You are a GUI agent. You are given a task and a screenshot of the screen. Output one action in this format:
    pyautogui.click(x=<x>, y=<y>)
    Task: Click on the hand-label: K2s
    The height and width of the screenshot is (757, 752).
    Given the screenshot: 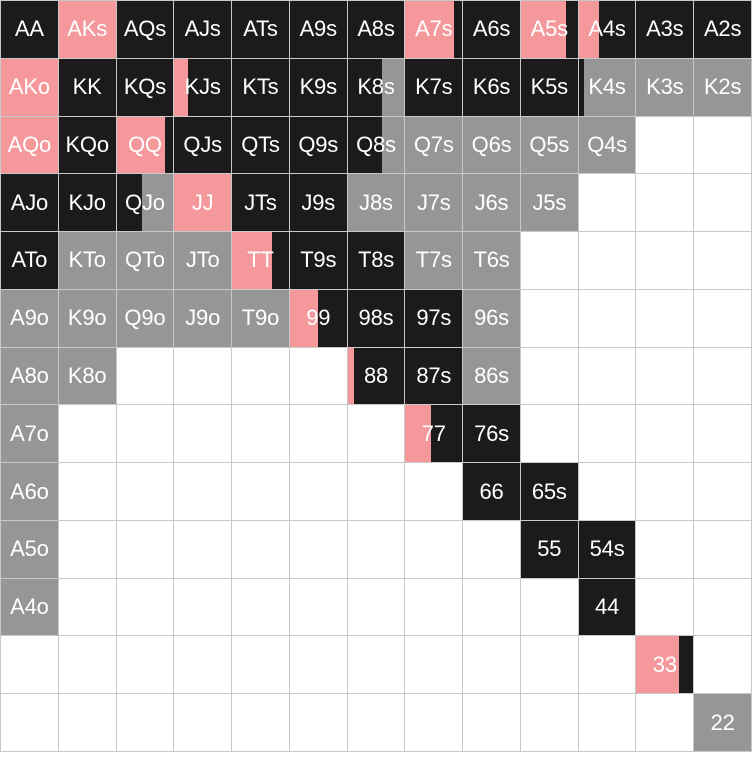 What is the action you would take?
    pyautogui.click(x=722, y=87)
    